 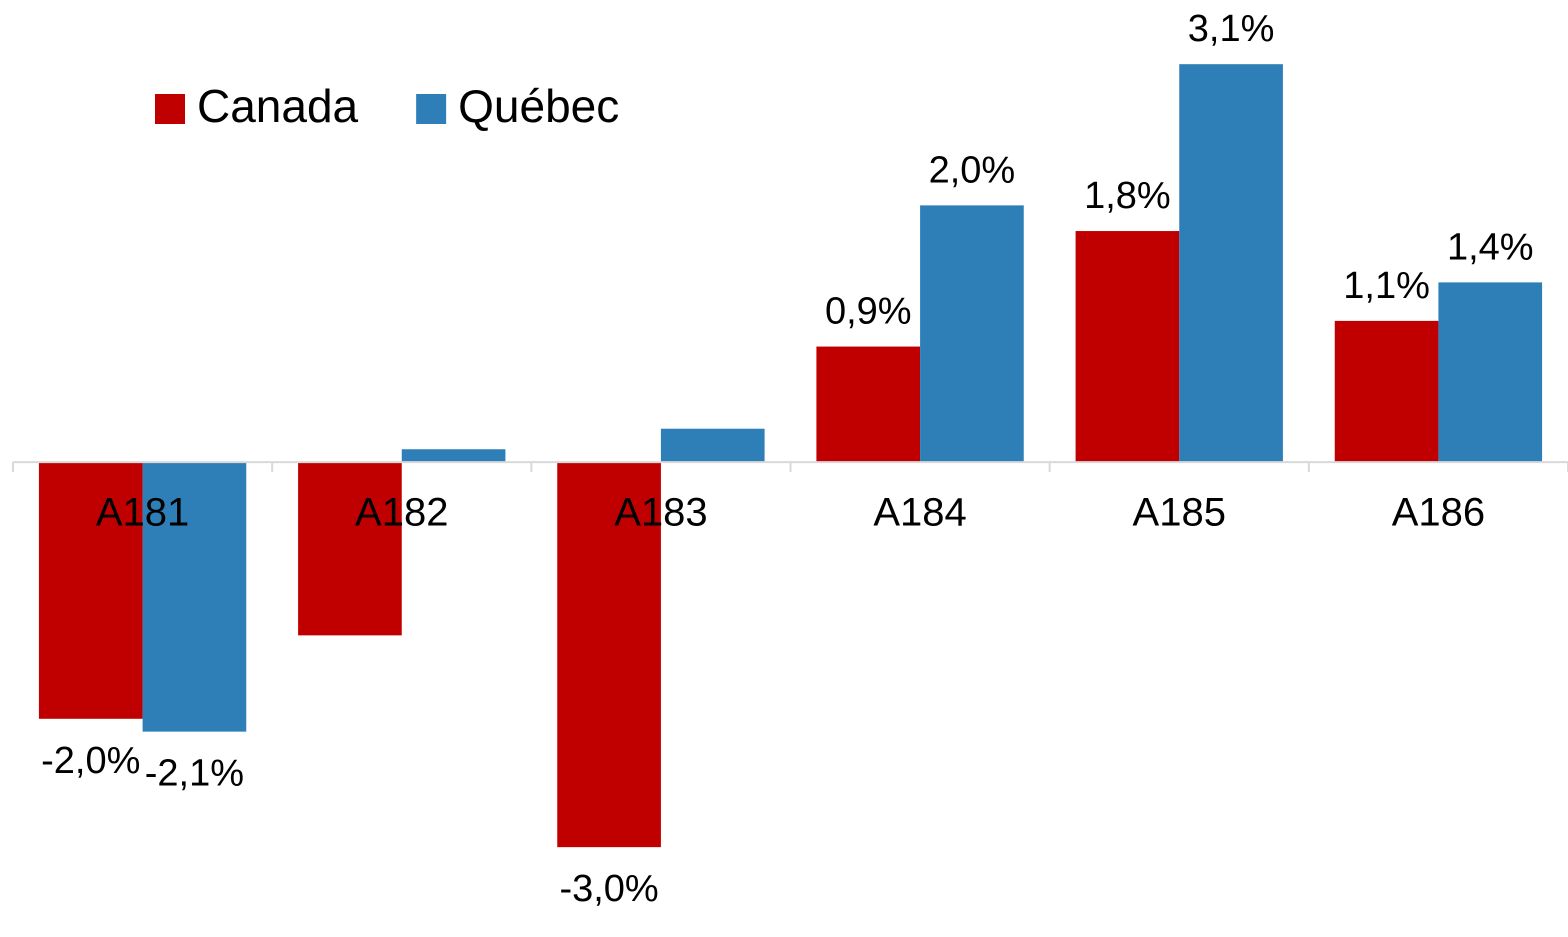 I want to click on data-label: 2,0%, so click(x=972, y=170).